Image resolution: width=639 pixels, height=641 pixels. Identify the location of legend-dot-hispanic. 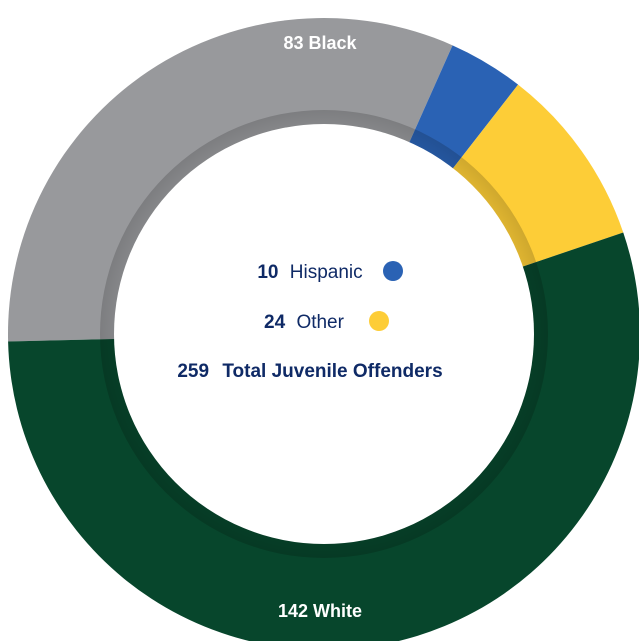
(393, 271).